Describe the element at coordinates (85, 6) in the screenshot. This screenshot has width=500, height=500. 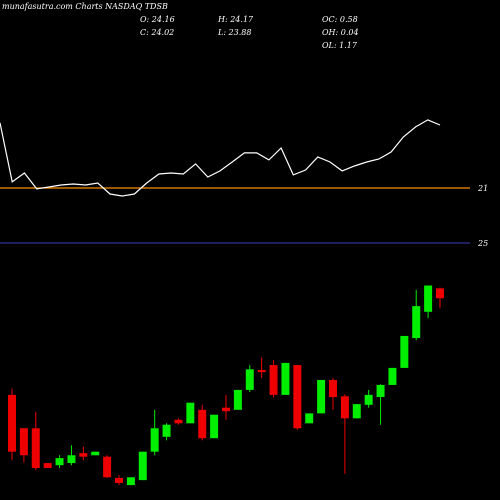
I see `chart-title: munafasutra.com Charts NASDAQ TDSB` at that location.